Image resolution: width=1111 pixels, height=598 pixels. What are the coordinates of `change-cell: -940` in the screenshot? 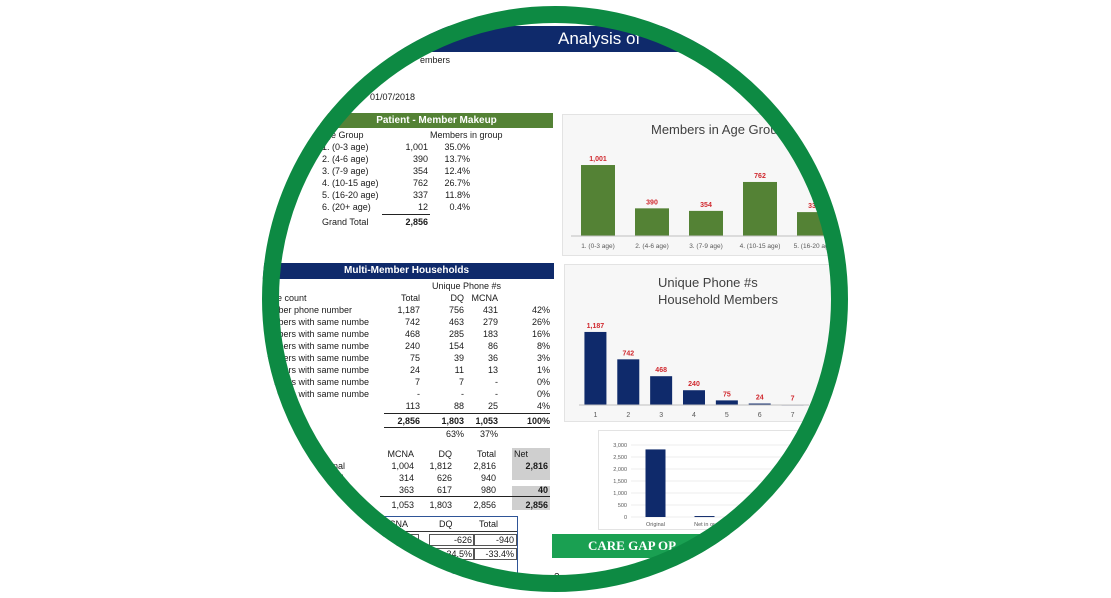 It's located at (495, 540).